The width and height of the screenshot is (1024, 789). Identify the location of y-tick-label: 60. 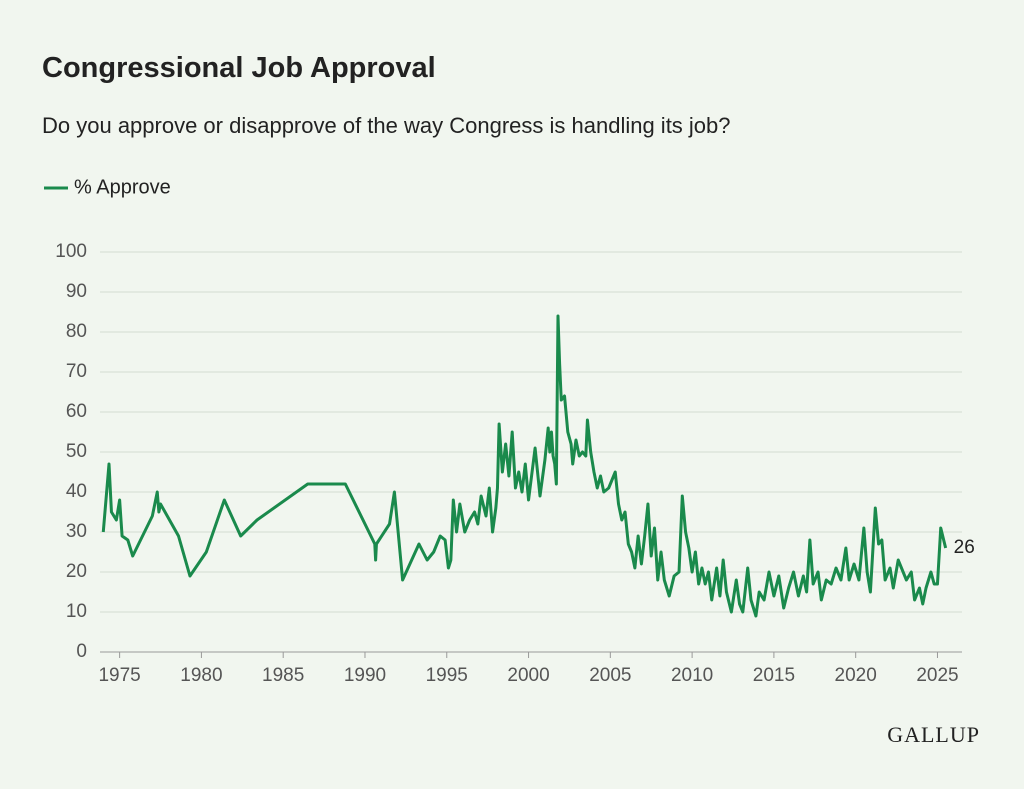
(76, 411).